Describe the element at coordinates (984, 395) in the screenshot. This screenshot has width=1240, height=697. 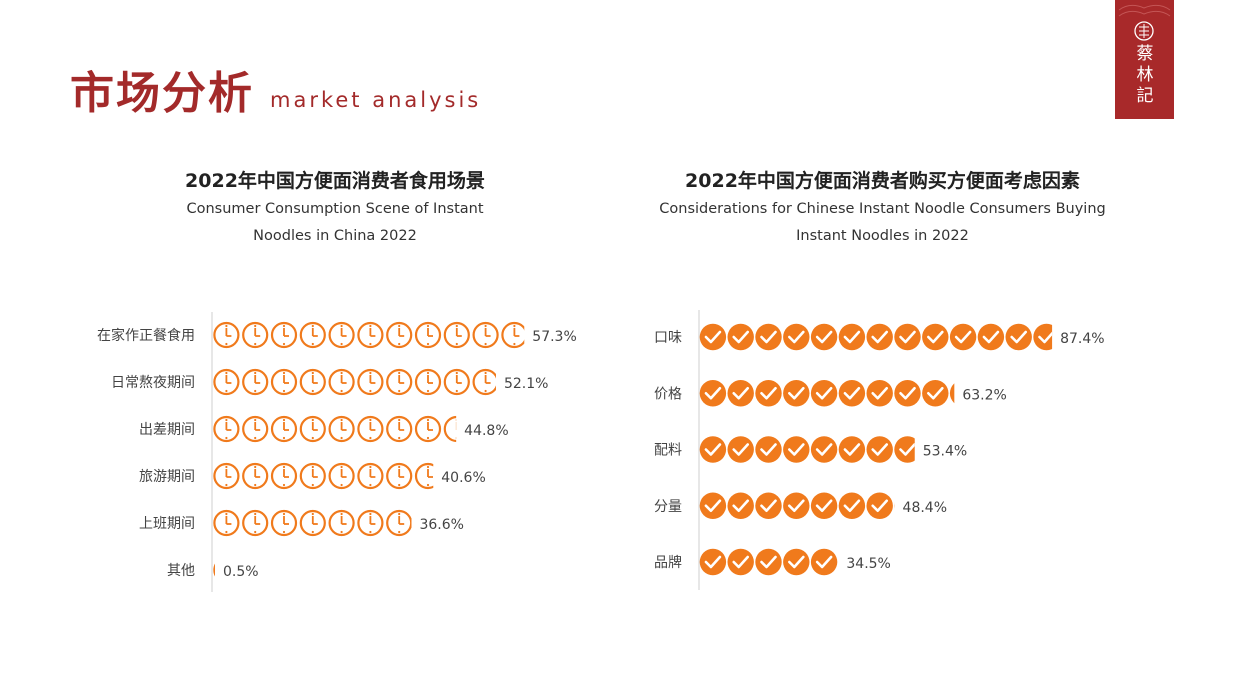
I see `value-label: 63.2%` at that location.